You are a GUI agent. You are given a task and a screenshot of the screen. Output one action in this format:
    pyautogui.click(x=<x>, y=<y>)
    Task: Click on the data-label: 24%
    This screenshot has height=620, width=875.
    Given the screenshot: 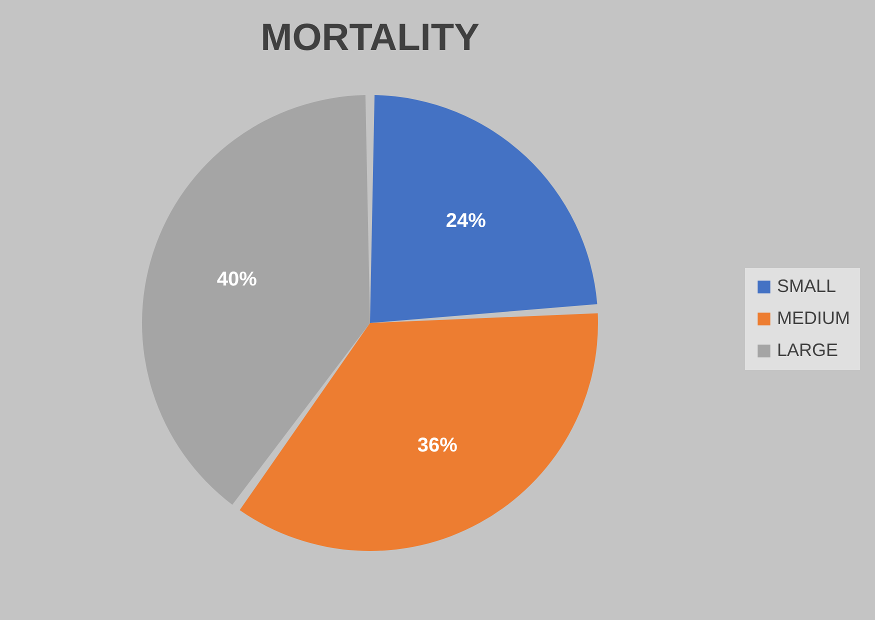 What is the action you would take?
    pyautogui.click(x=466, y=221)
    